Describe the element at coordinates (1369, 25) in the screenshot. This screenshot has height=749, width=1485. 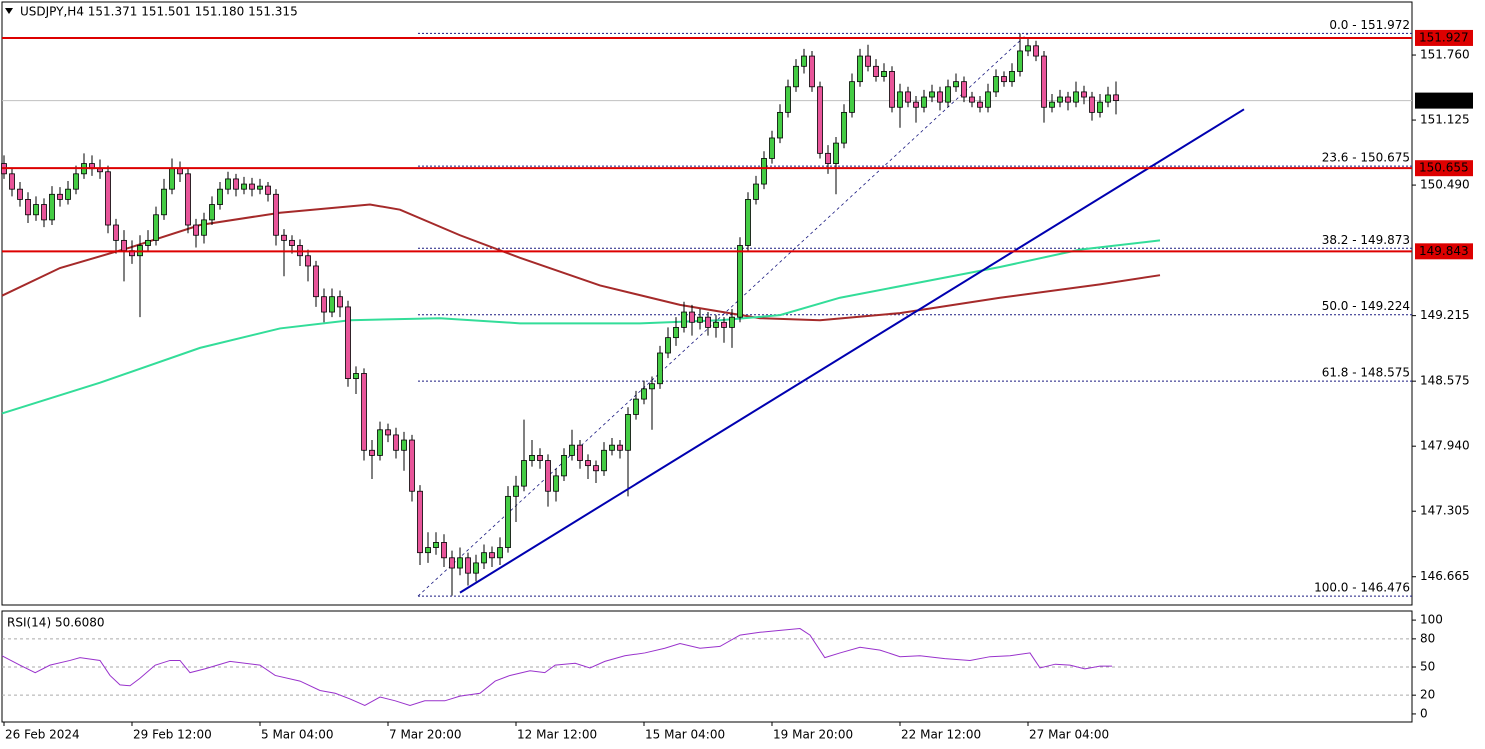
I see `fib-label: 0.0 - 151.972` at that location.